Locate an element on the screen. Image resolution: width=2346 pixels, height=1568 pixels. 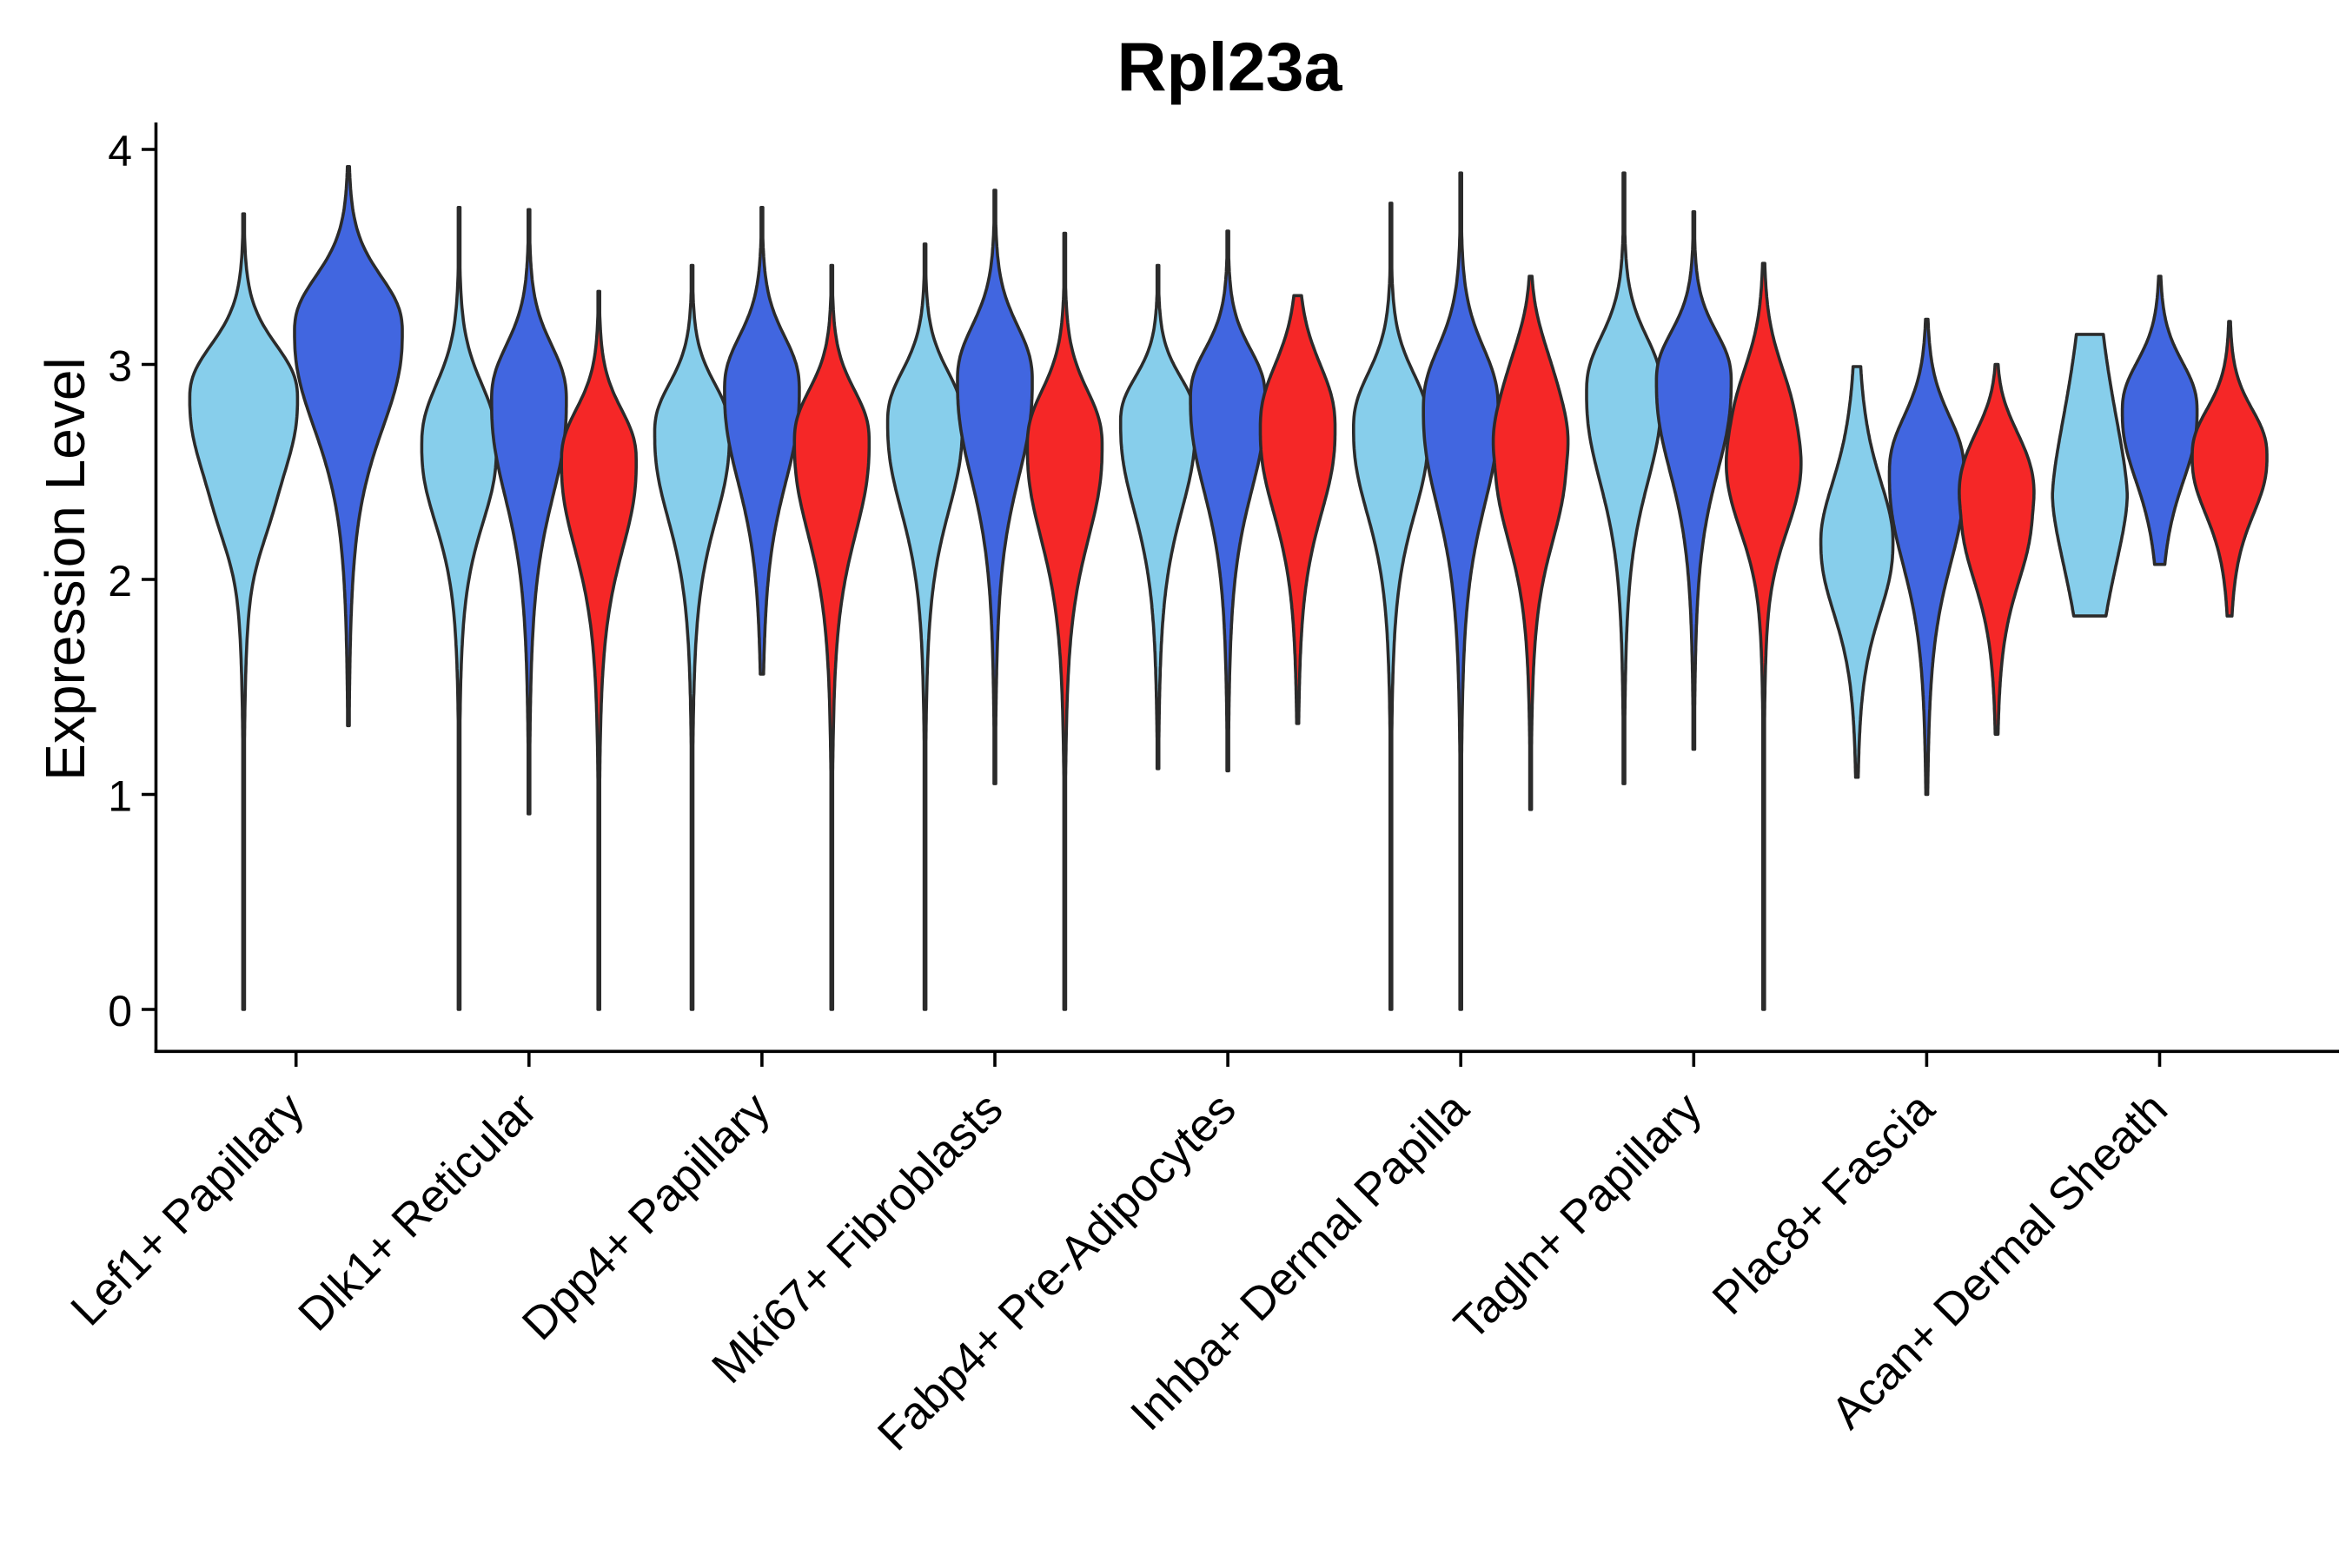
svg-text: 0 is located at coordinates (120, 1011).